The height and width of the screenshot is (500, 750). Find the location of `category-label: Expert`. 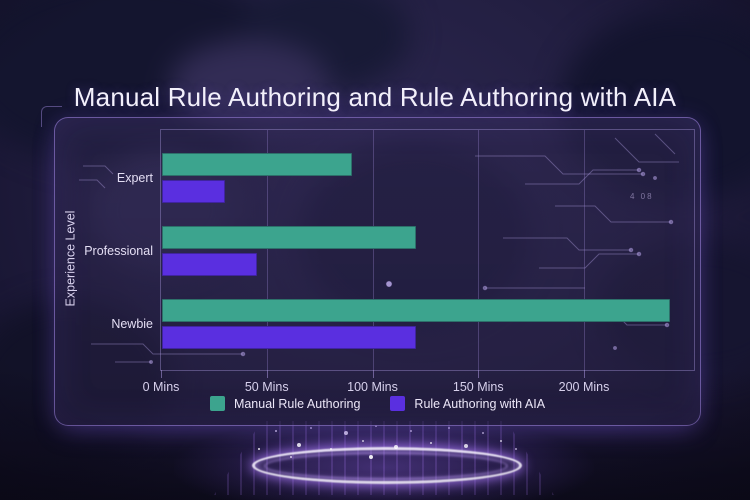

category-label: Expert is located at coordinates (134, 178).